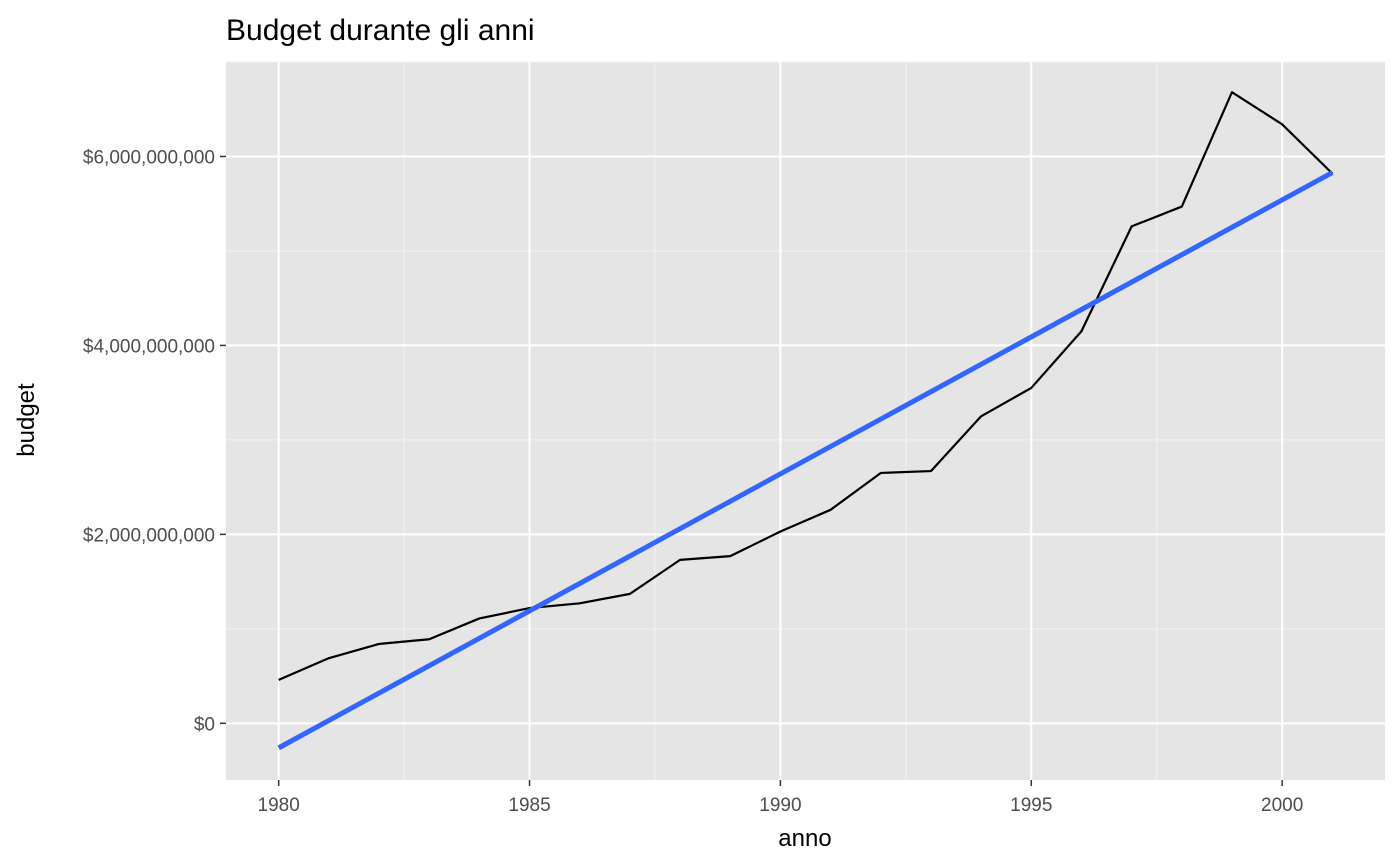  Describe the element at coordinates (380, 30) in the screenshot. I see `chart-title: Budget durante gli anni` at that location.